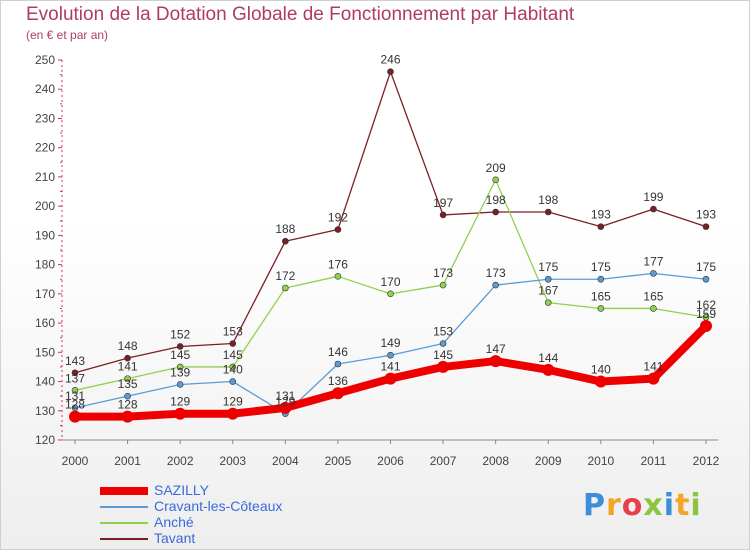 This screenshot has height=550, width=750. Describe the element at coordinates (443, 461) in the screenshot. I see `x-tick-label: 2007` at that location.